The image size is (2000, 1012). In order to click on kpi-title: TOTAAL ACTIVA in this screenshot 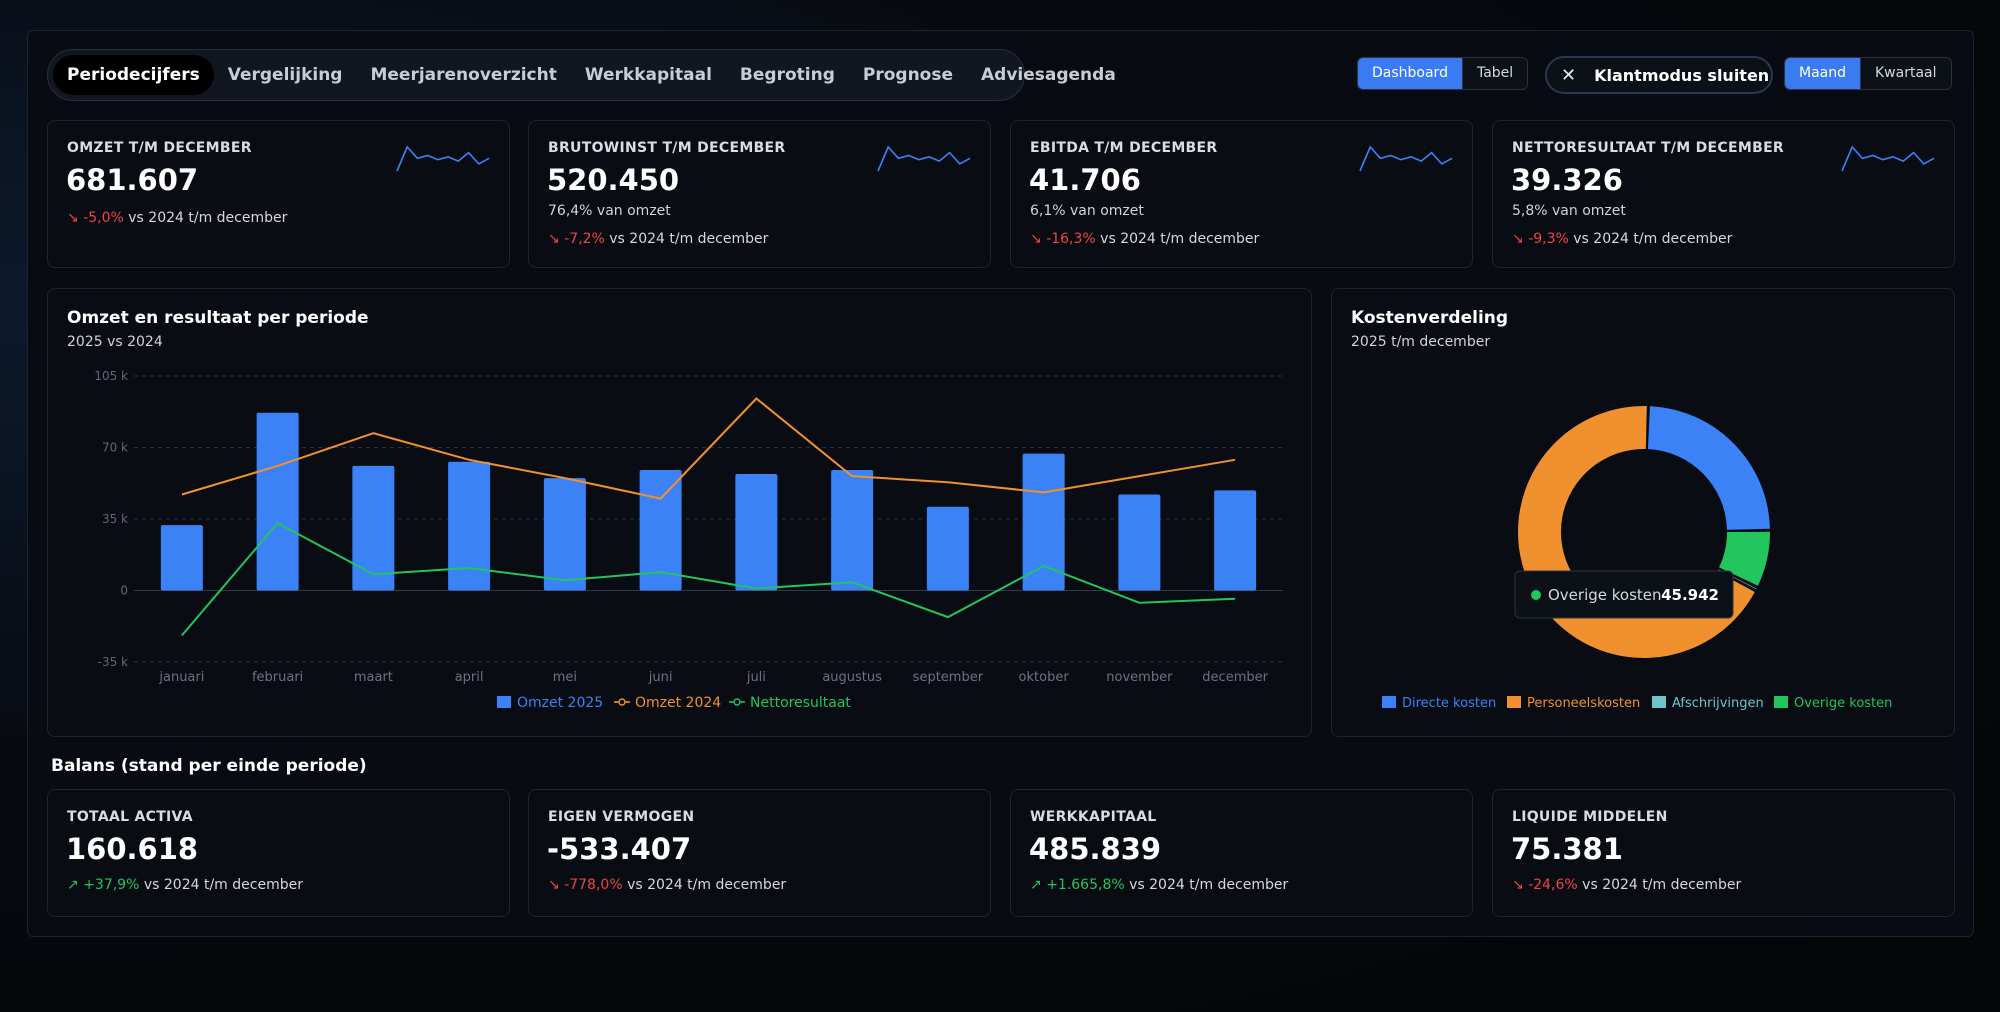, I will do `click(130, 817)`.